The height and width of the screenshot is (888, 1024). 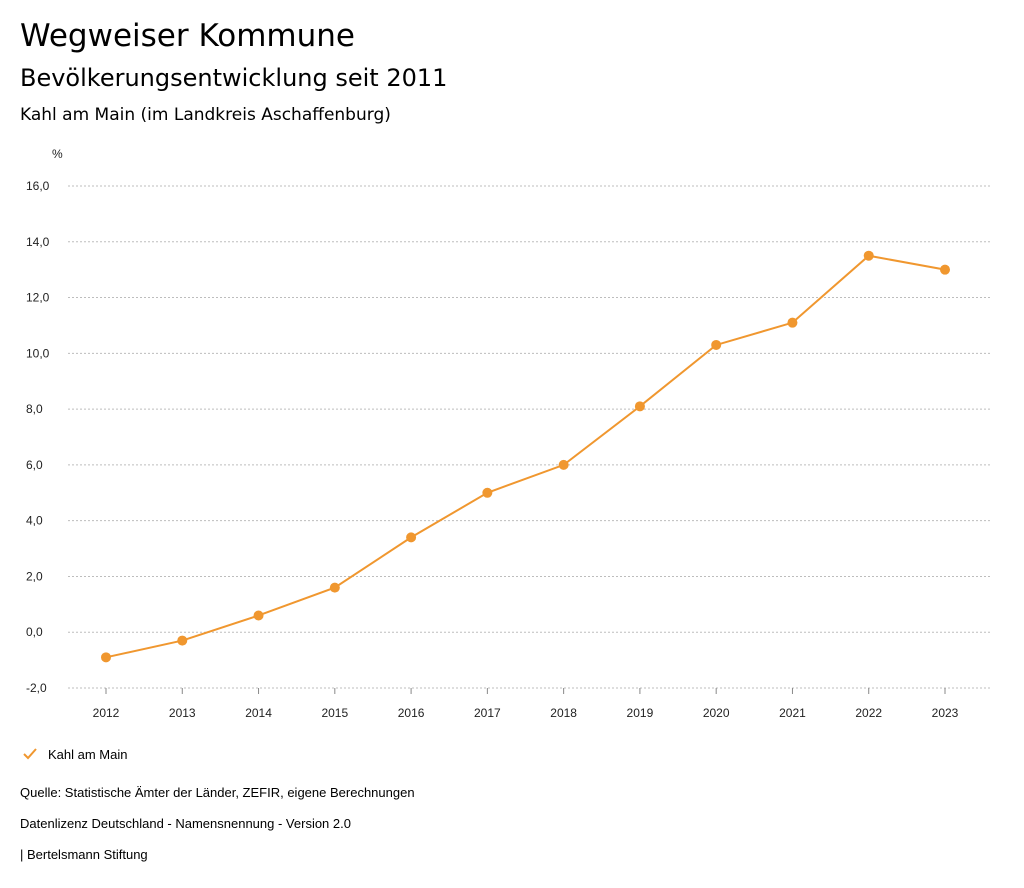 What do you see at coordinates (258, 713) in the screenshot?
I see `x-tick-label: 2014` at bounding box center [258, 713].